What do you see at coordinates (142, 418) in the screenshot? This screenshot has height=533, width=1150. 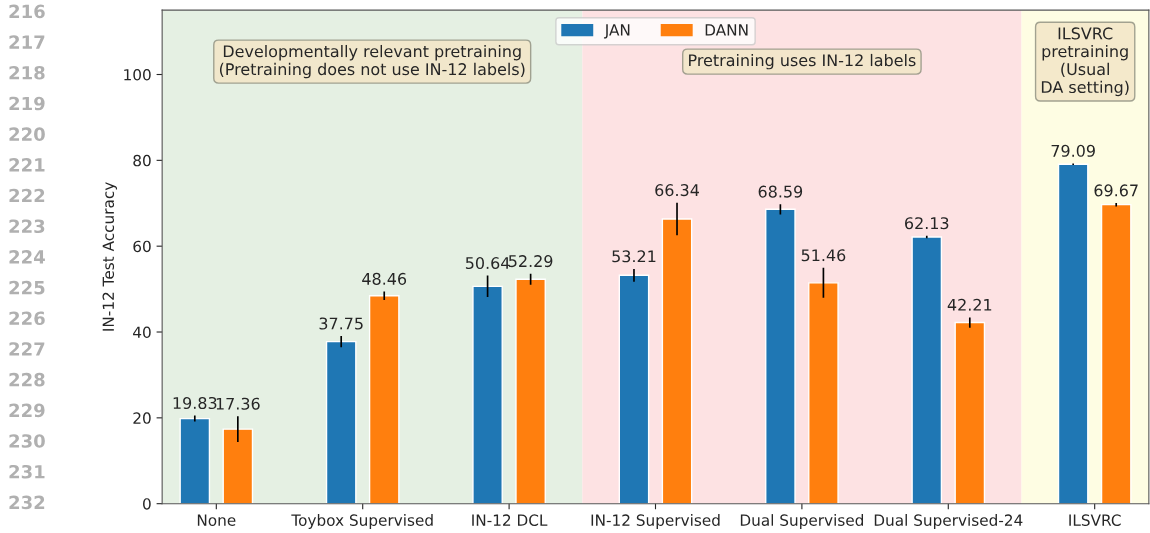 I see `y-tick-label: 20` at bounding box center [142, 418].